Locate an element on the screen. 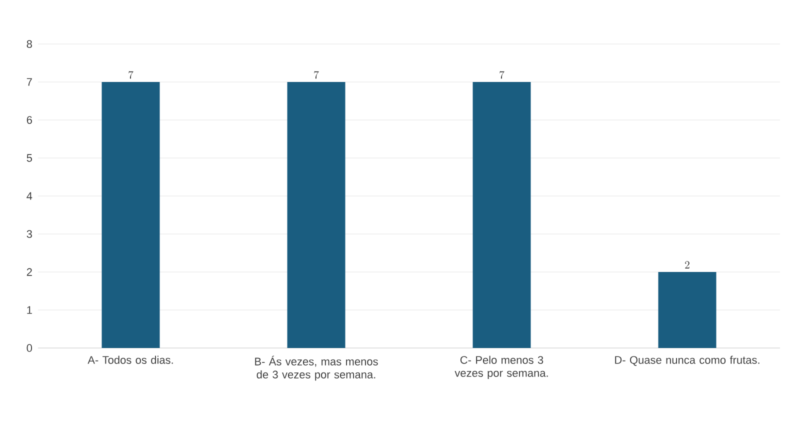 This screenshot has height=434, width=790. x-tick-label: D- Quase nunca como frutas. is located at coordinates (687, 361).